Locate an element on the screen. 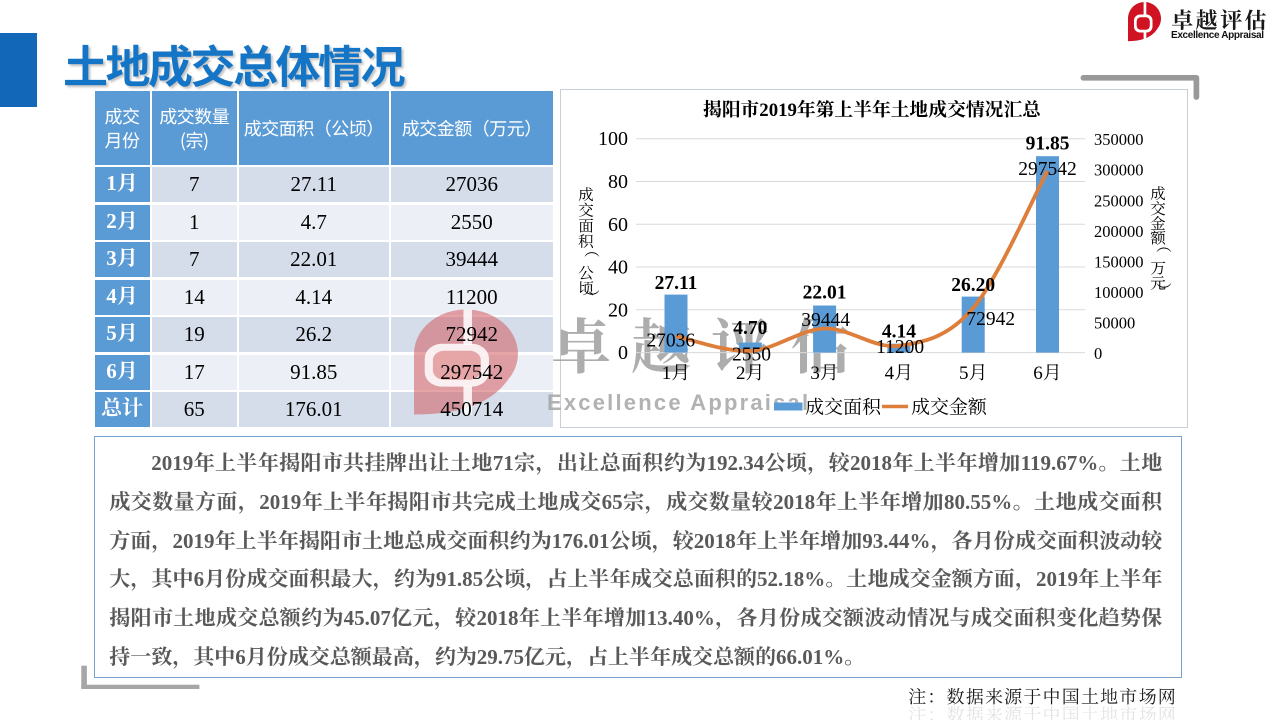 Image resolution: width=1280 pixels, height=720 pixels. svg-text: 金 is located at coordinates (1158, 224).